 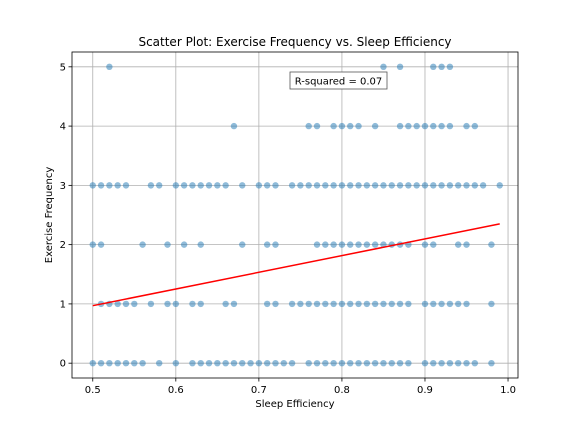 What do you see at coordinates (63, 245) in the screenshot?
I see `y-tick-label: 2` at bounding box center [63, 245].